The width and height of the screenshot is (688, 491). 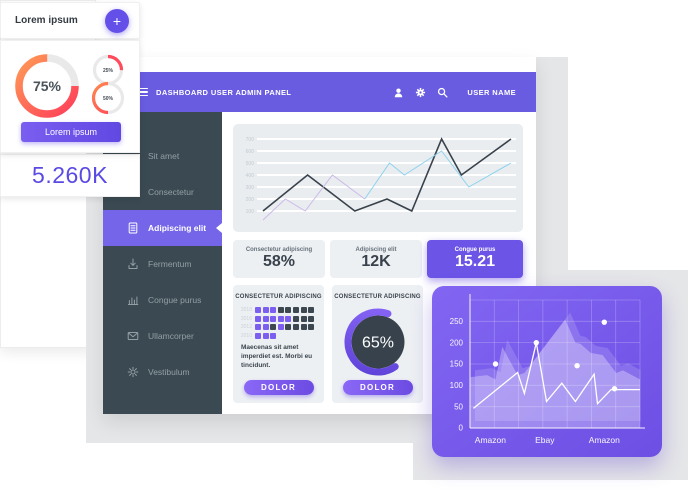 I want to click on donut-chart-50: 50%, so click(x=108, y=98).